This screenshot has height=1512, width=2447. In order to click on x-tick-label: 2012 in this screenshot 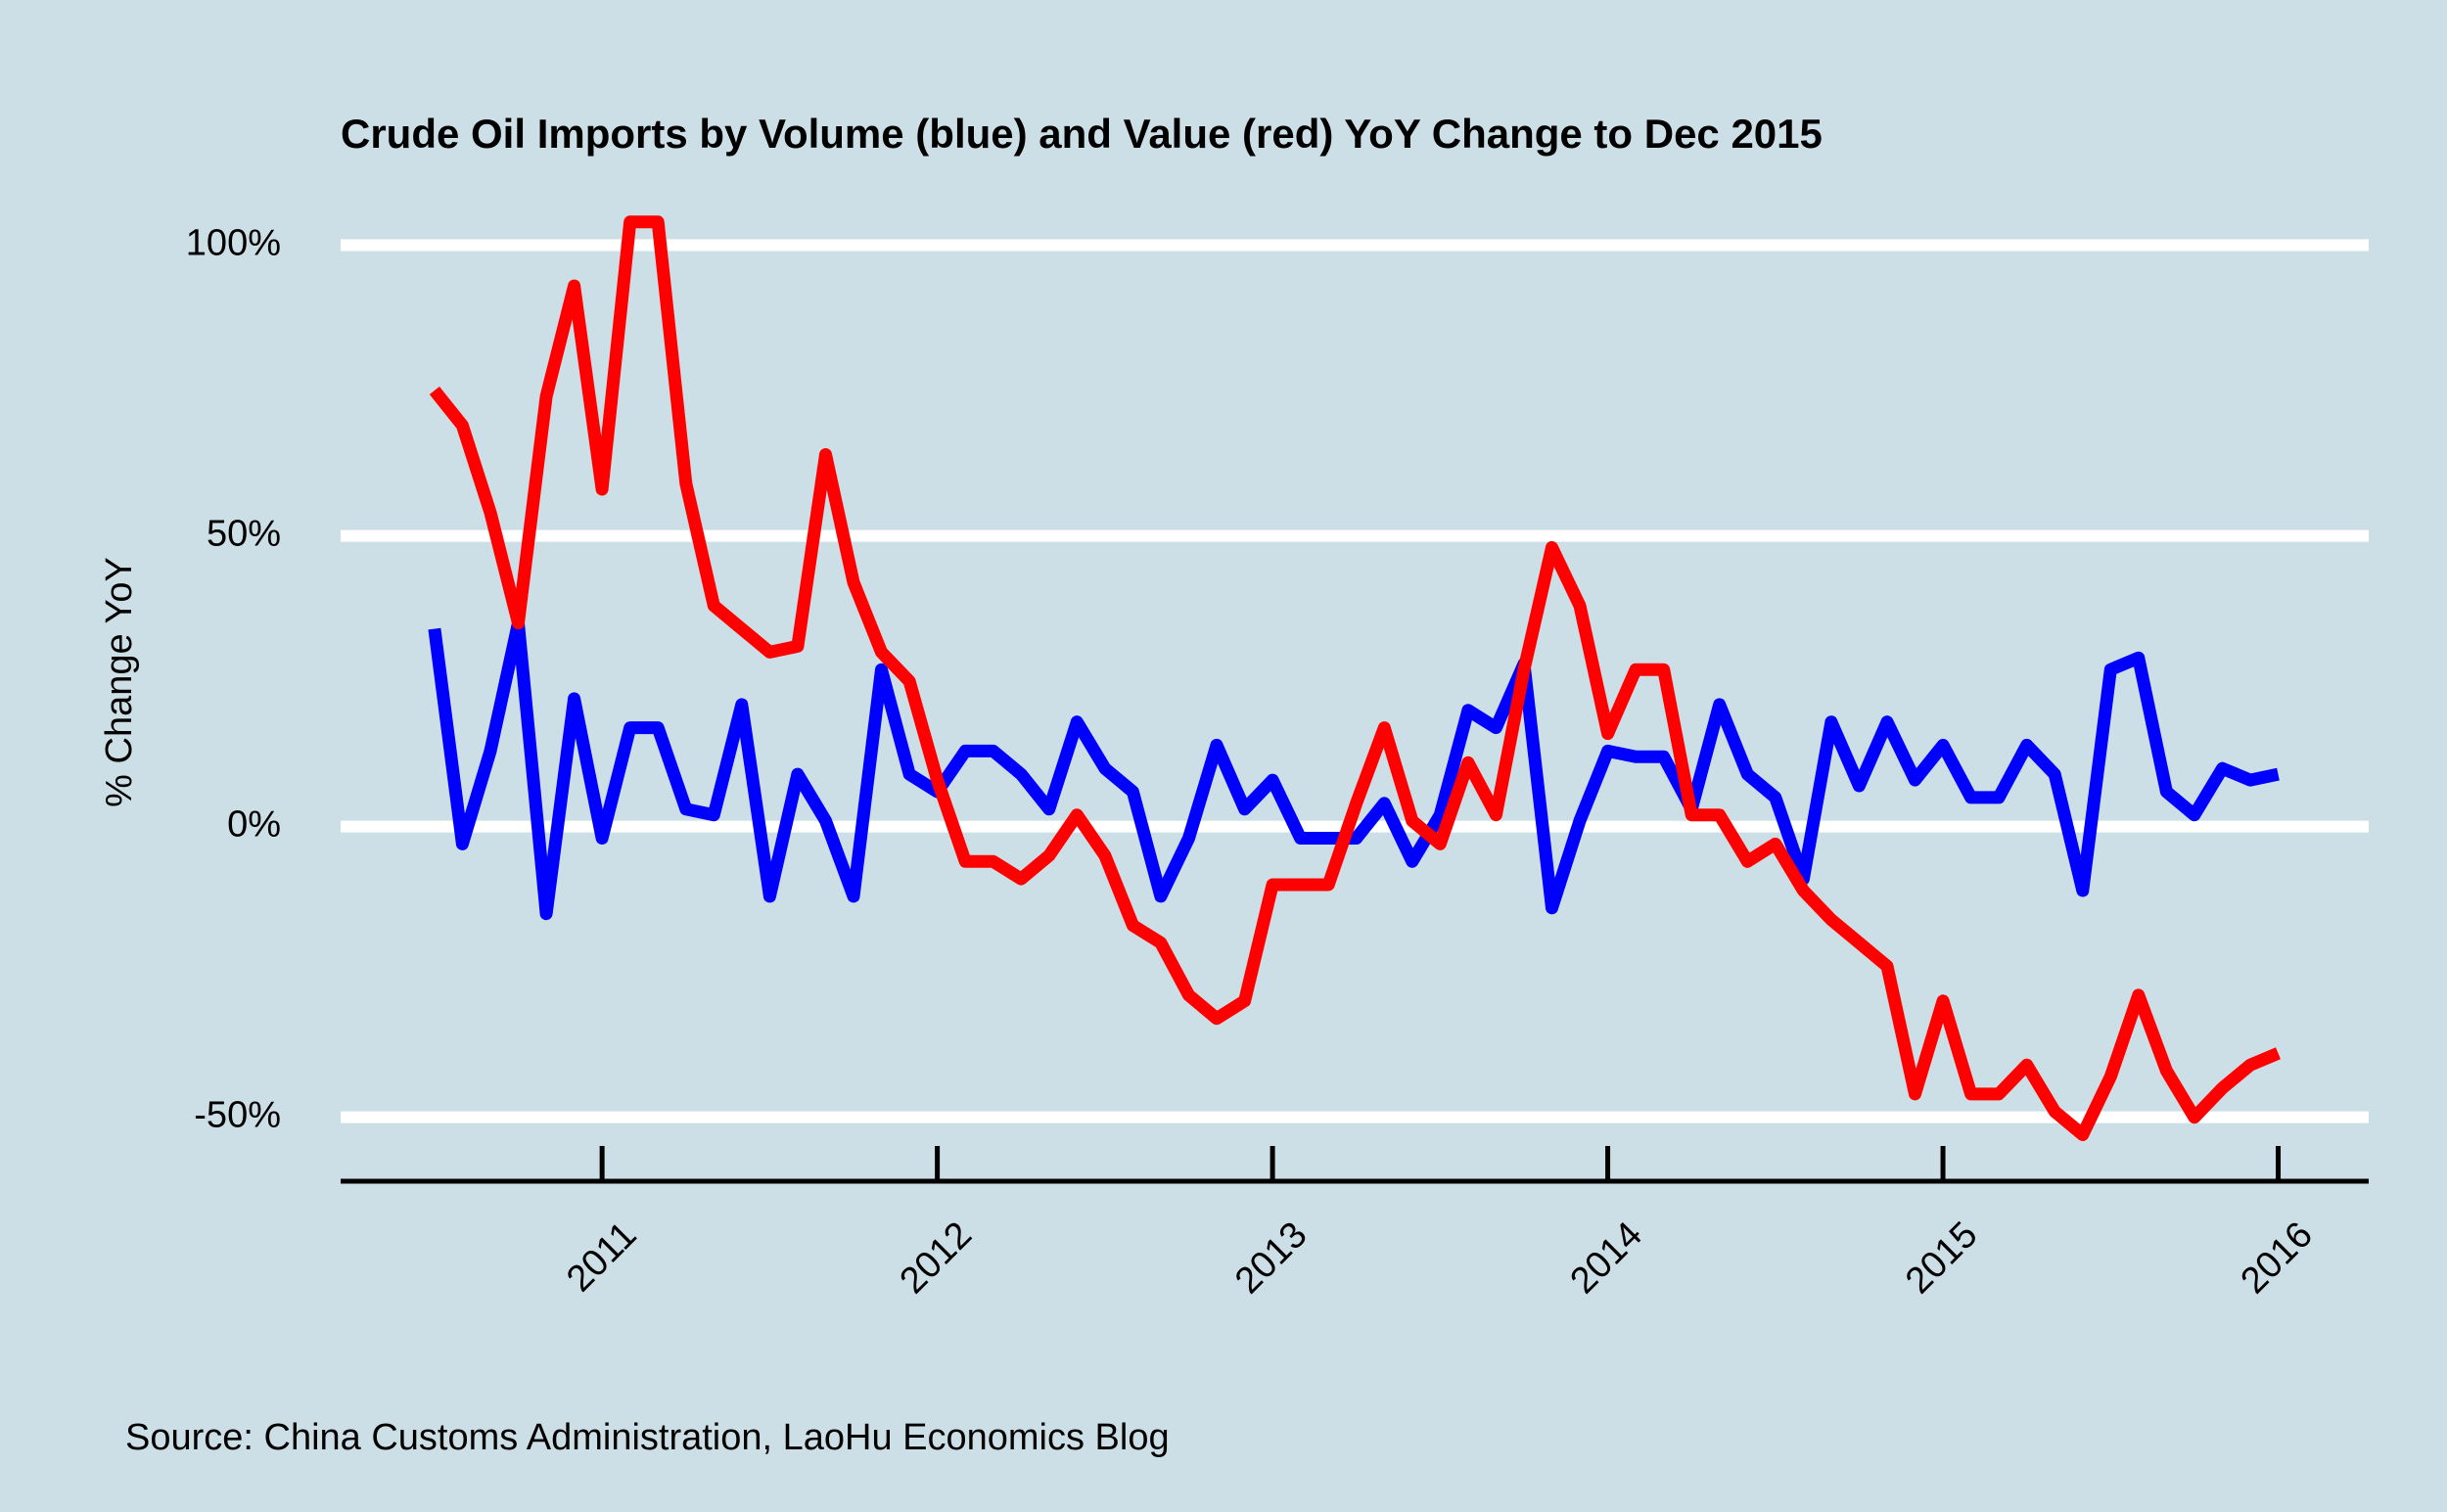, I will do `click(936, 1258)`.